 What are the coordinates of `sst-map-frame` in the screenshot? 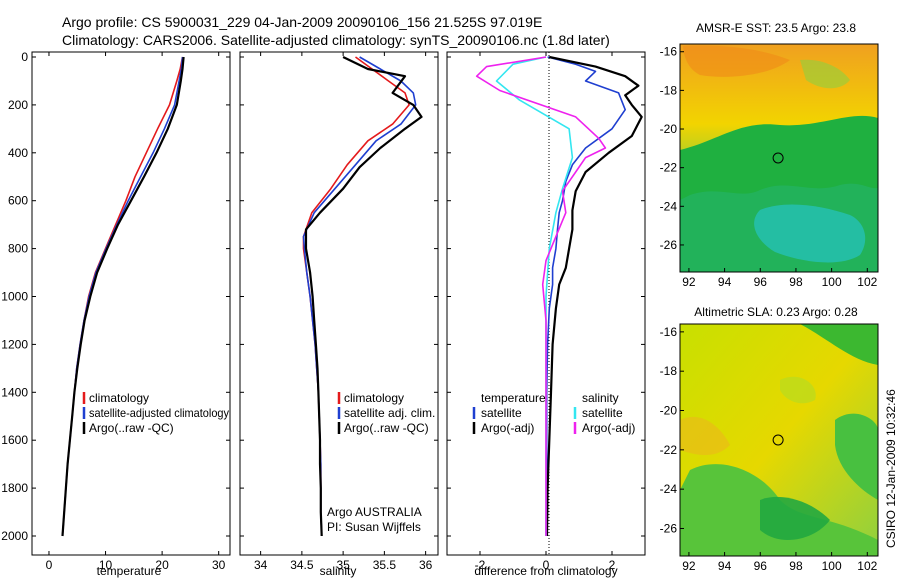 It's located at (779, 158).